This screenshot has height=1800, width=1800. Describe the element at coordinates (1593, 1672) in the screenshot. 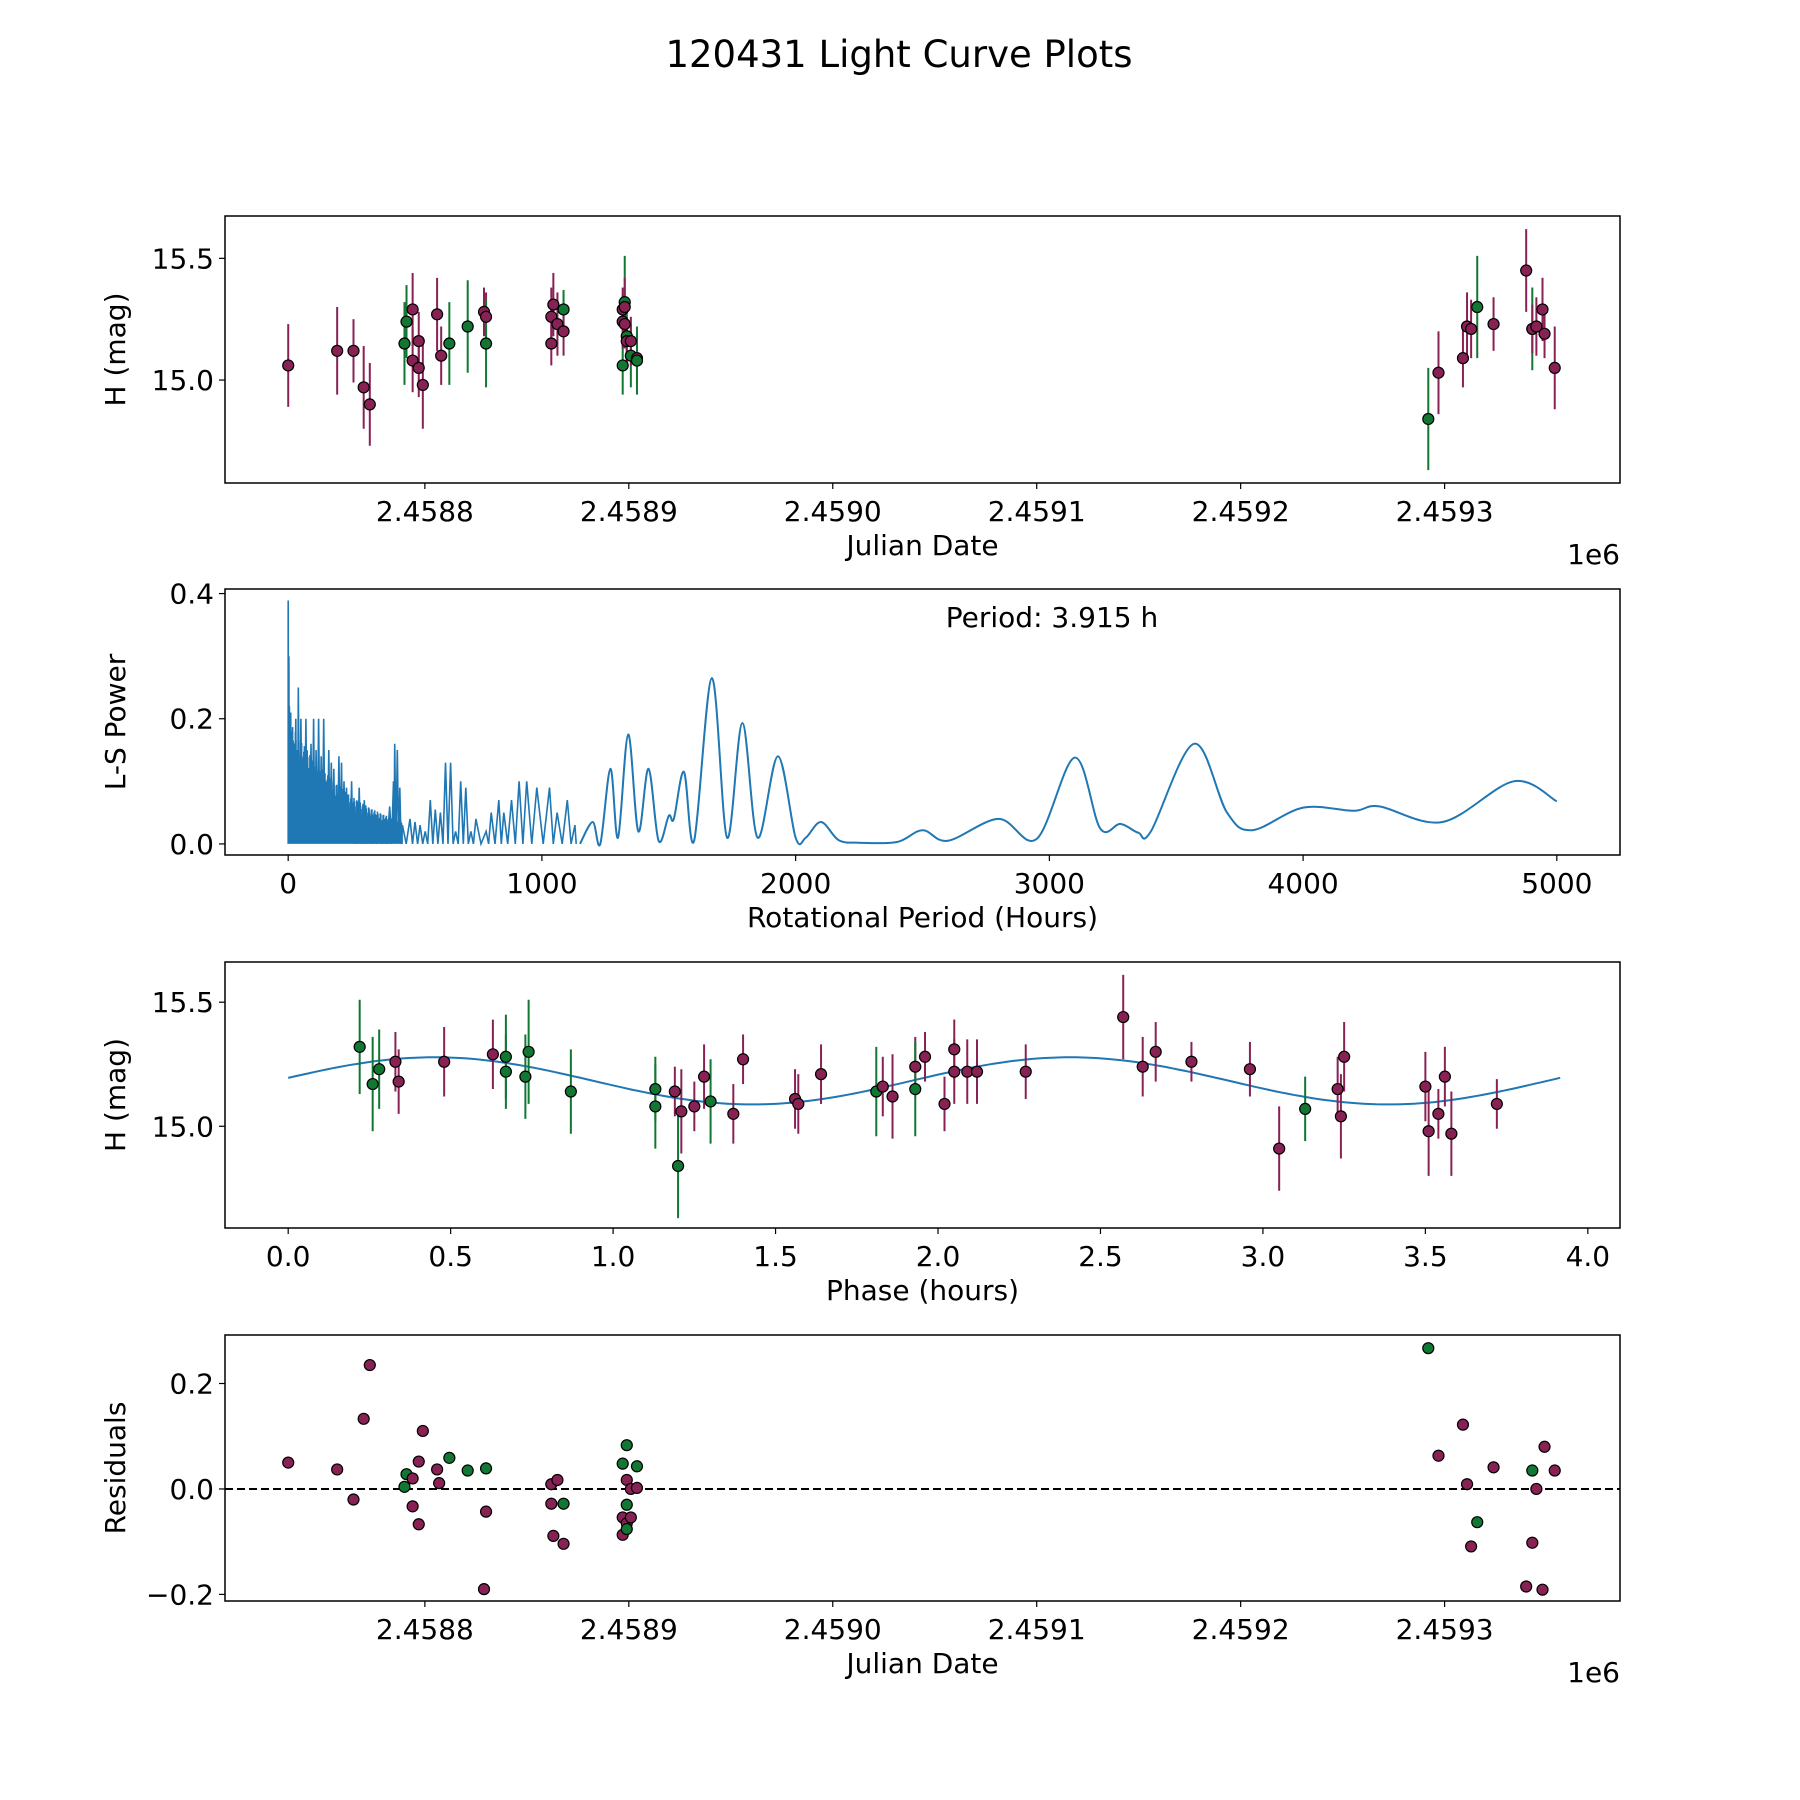

I see `offset-text: 1e6` at that location.